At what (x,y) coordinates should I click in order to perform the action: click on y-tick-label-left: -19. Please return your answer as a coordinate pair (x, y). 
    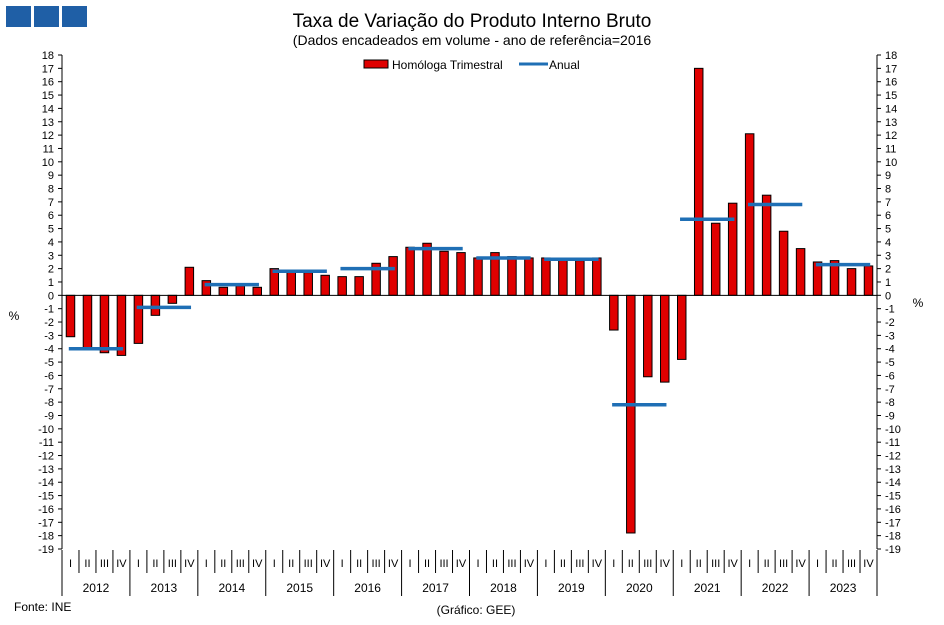
    Looking at the image, I should click on (46, 550).